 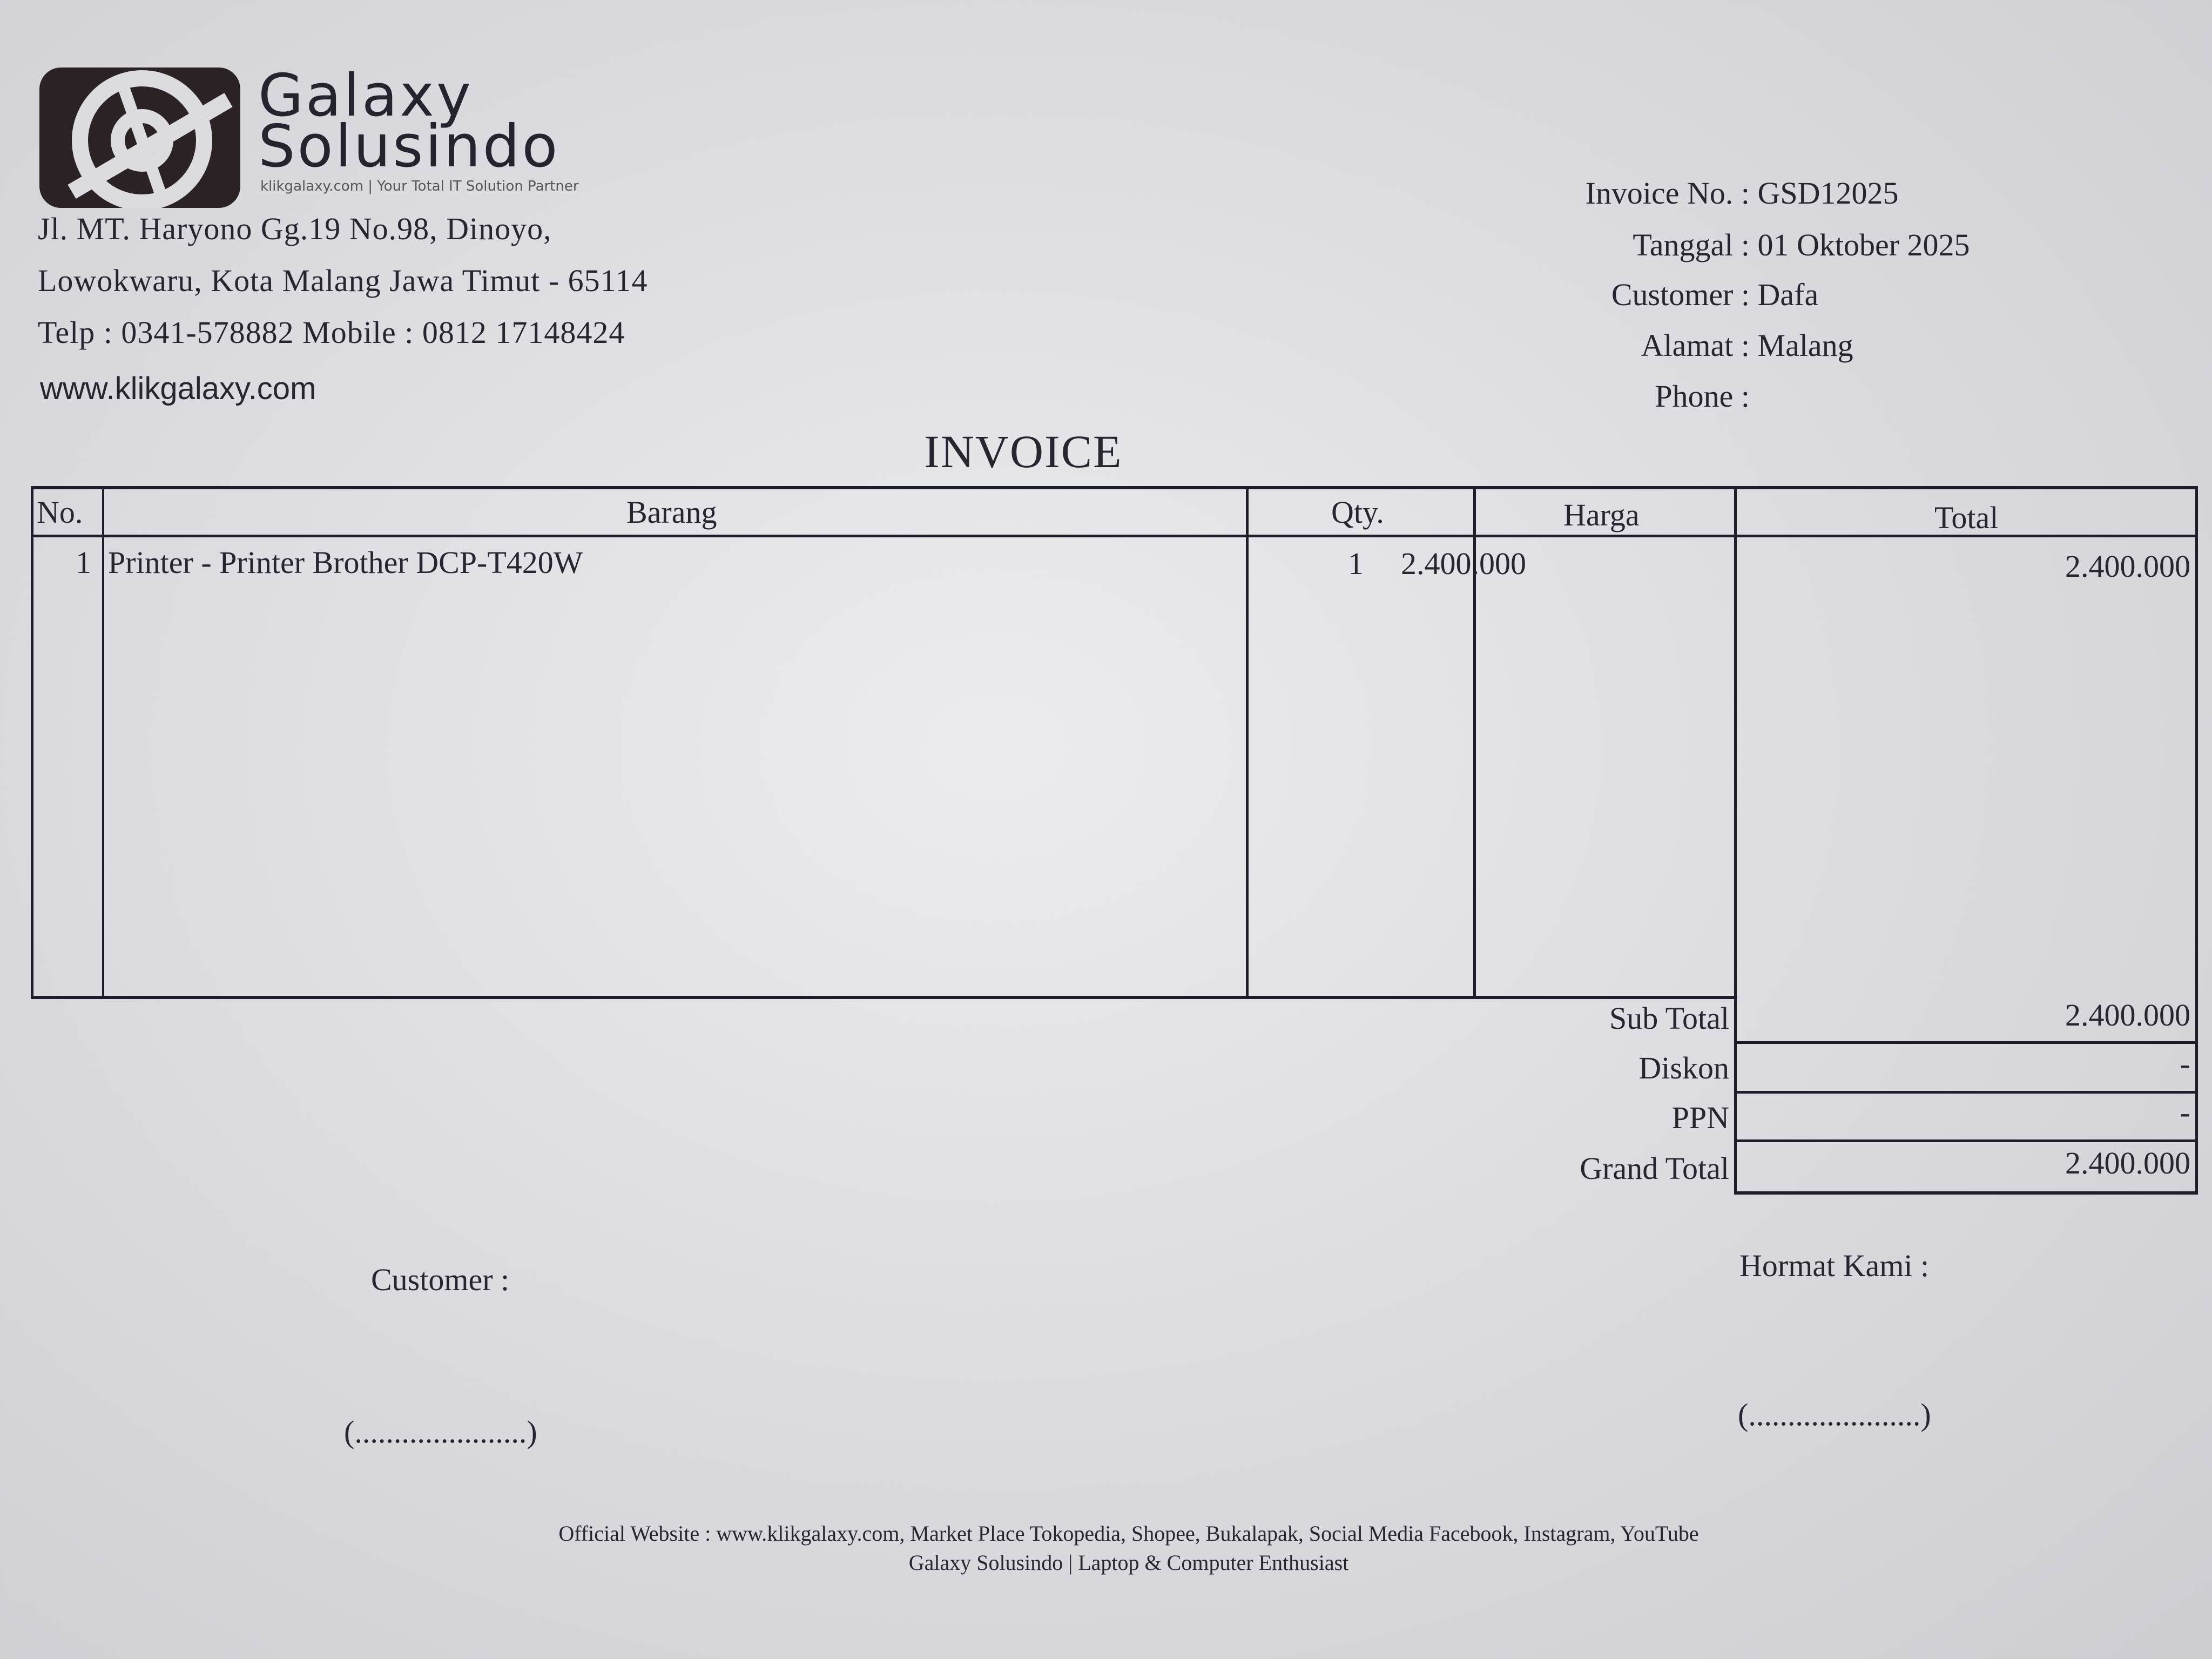 I want to click on info-tanggal: Tanggal : 01 Oktober 2025, so click(x=1692, y=245).